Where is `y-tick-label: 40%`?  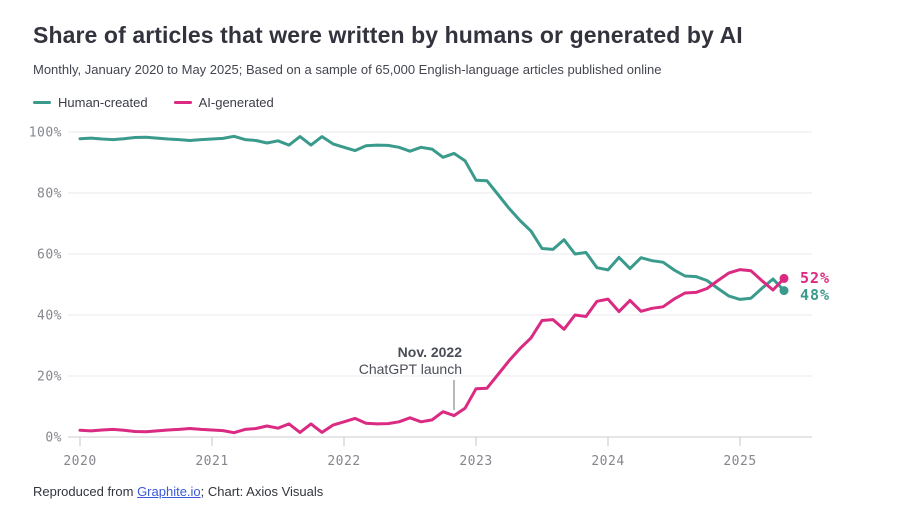 y-tick-label: 40% is located at coordinates (49, 316).